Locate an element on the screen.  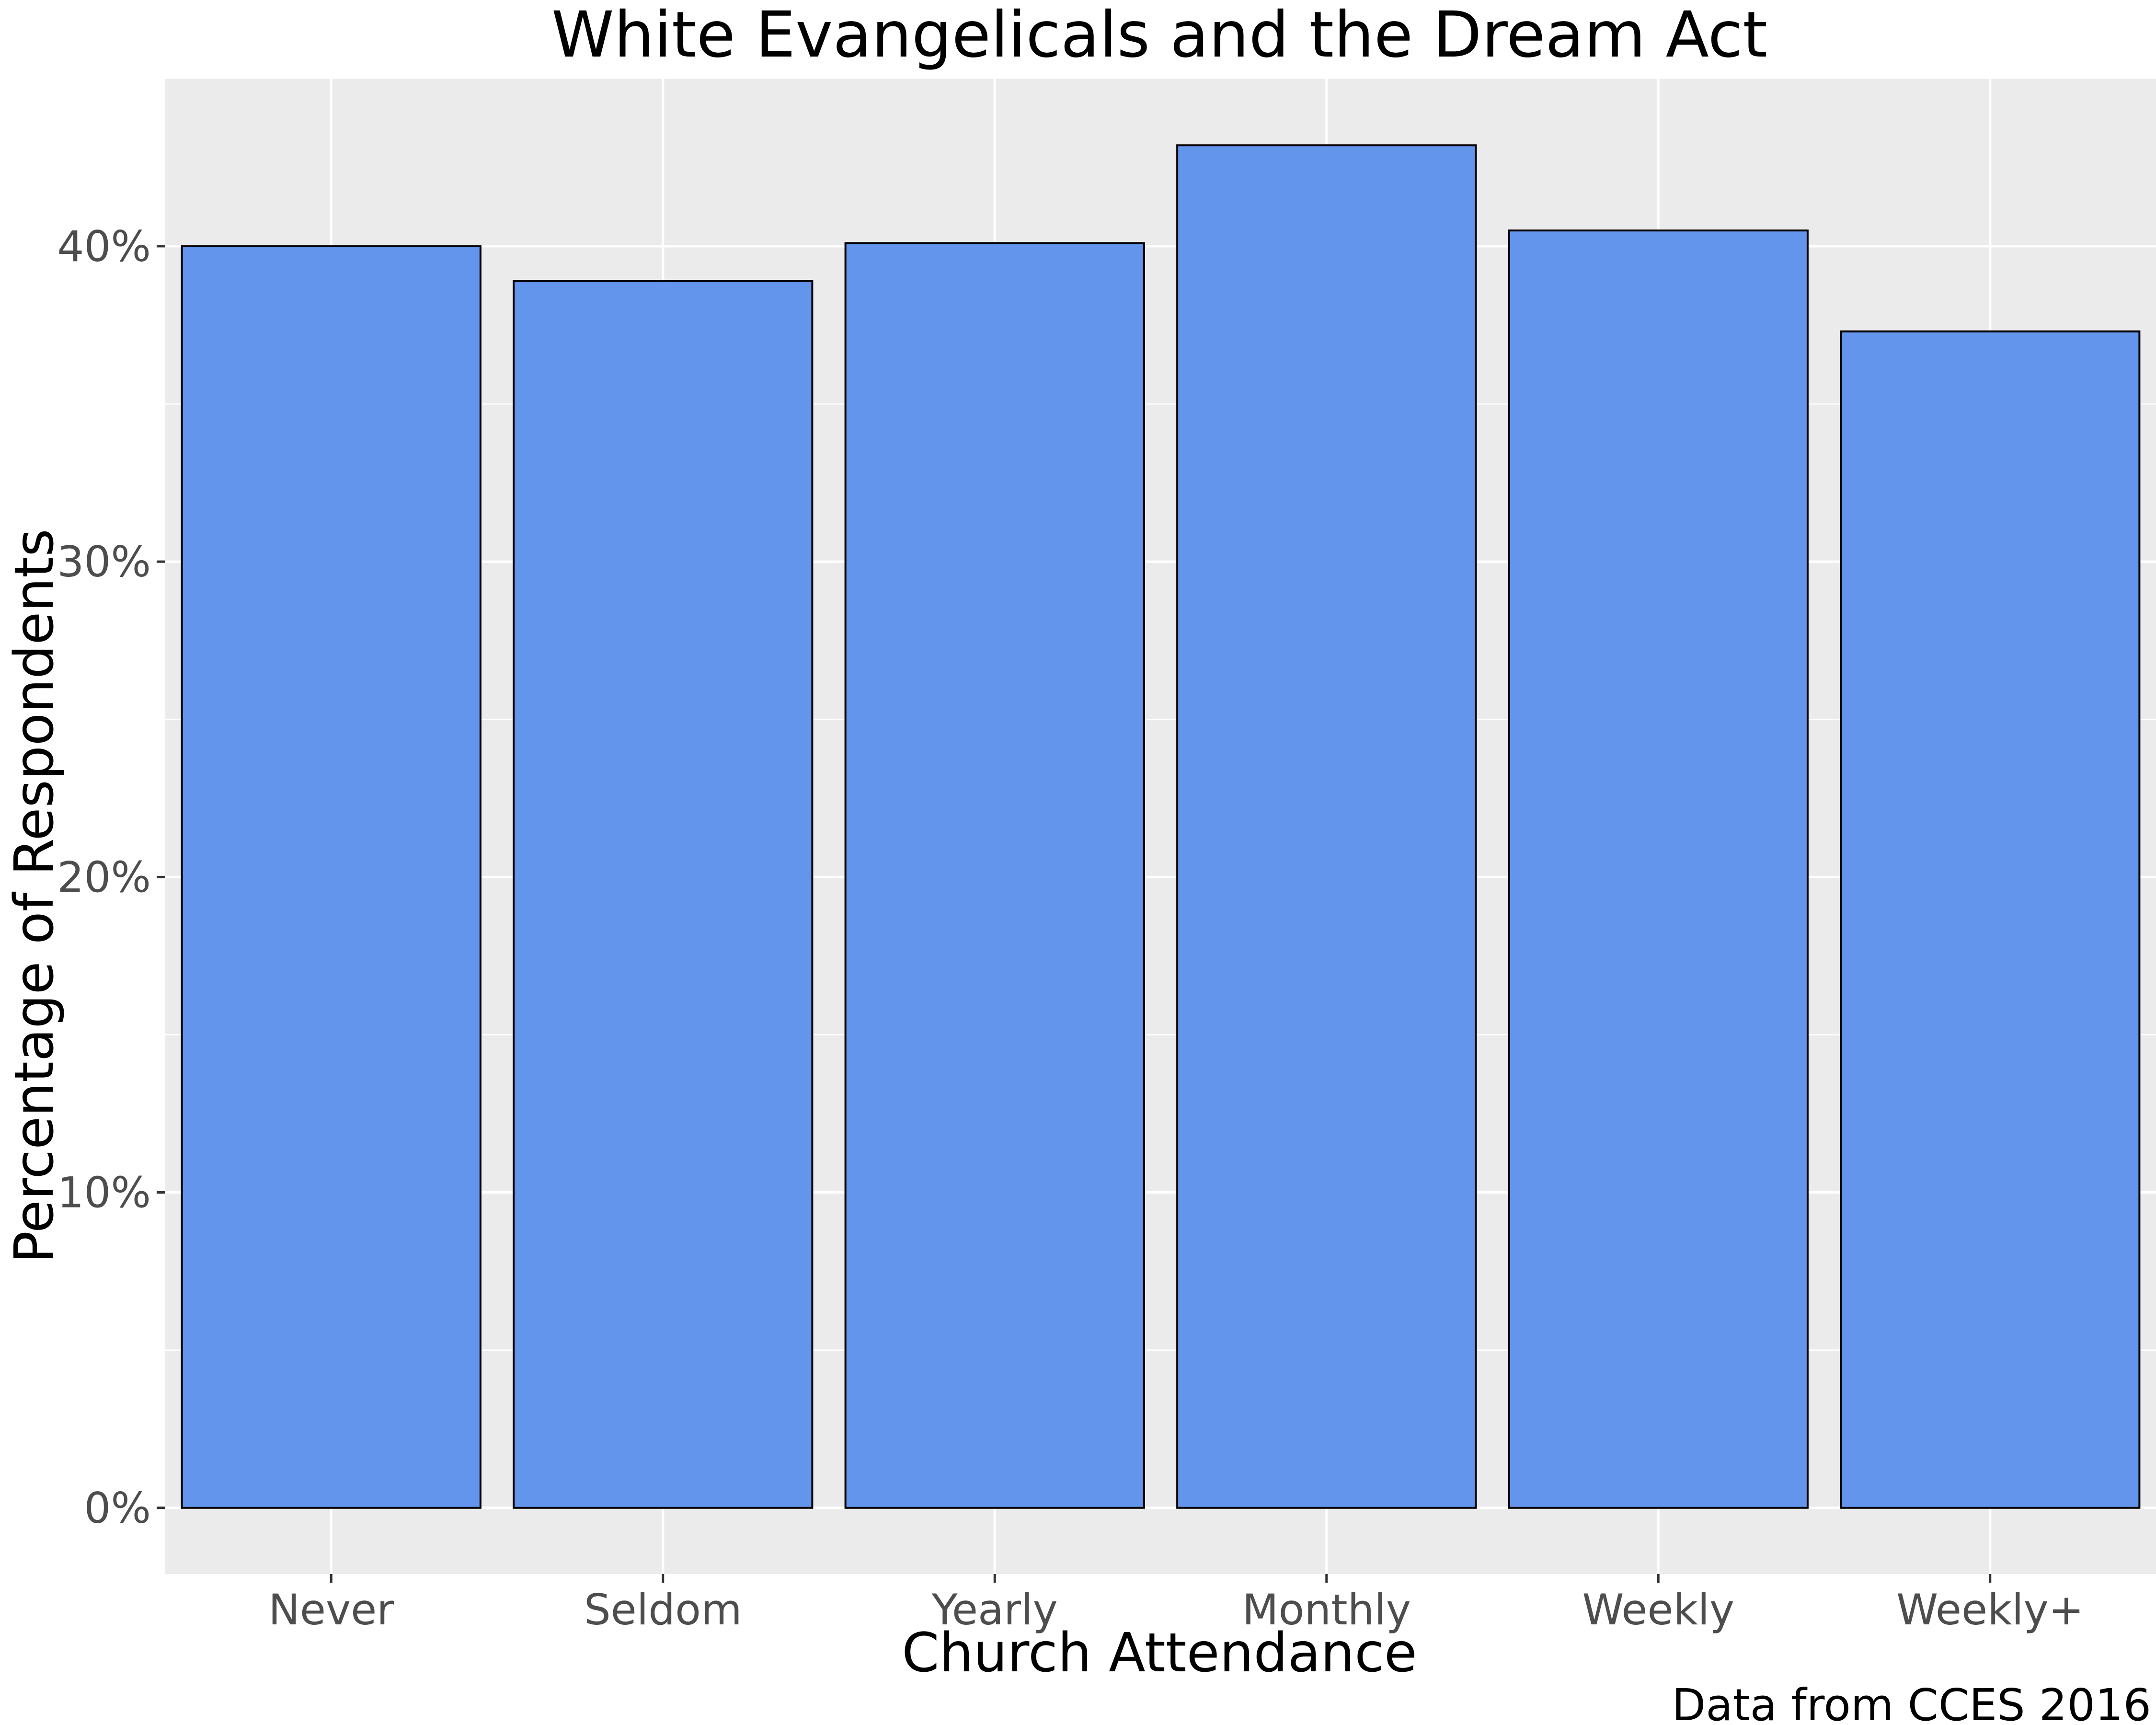
y-axis-ticks: 0% 10% 20% 30% 40% is located at coordinates (111, 877).